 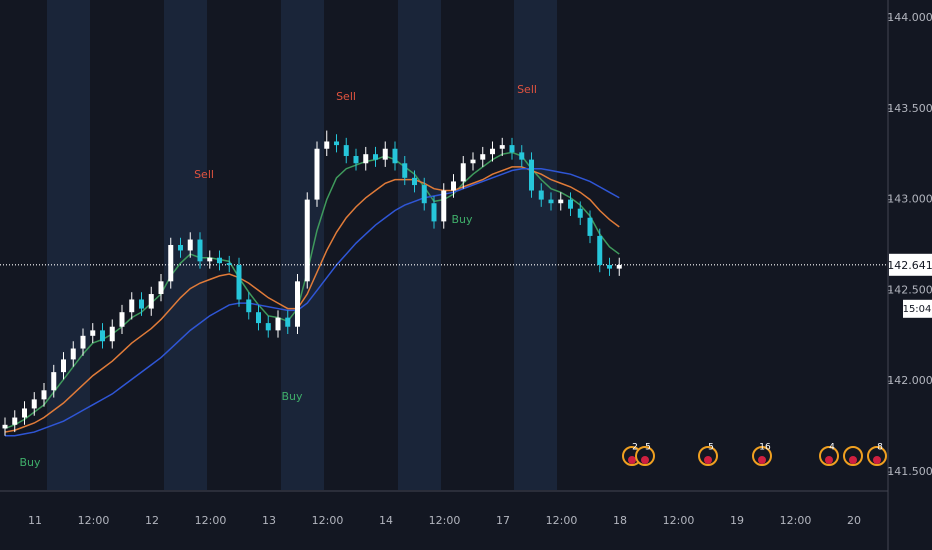 What do you see at coordinates (620, 520) in the screenshot?
I see `x-tick-label: 18` at bounding box center [620, 520].